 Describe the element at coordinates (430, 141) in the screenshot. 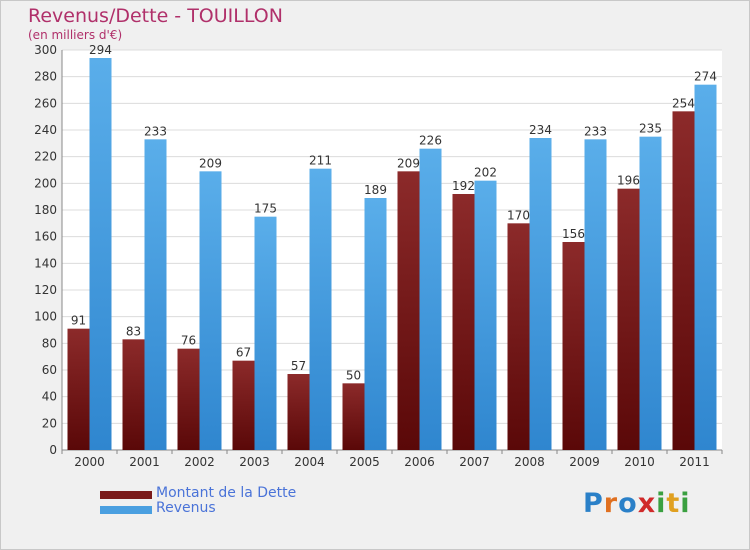

I see `data-label-revenus: 226` at that location.